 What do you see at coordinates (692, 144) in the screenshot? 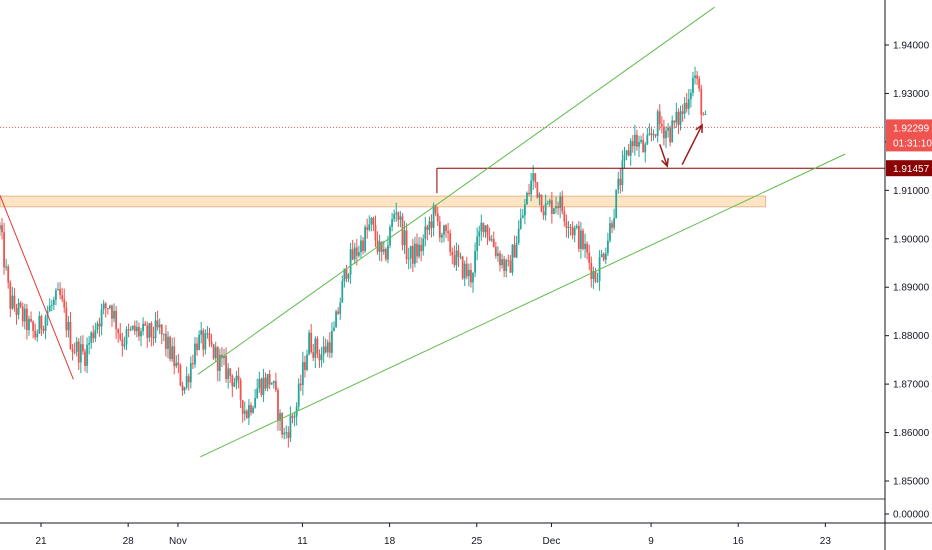
I see `arrow-up` at bounding box center [692, 144].